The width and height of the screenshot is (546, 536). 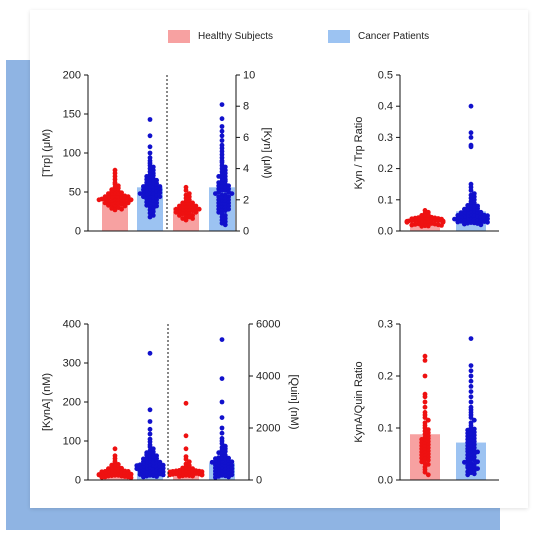 I want to click on p1-right-tick-label-3: 6, so click(x=246, y=138).